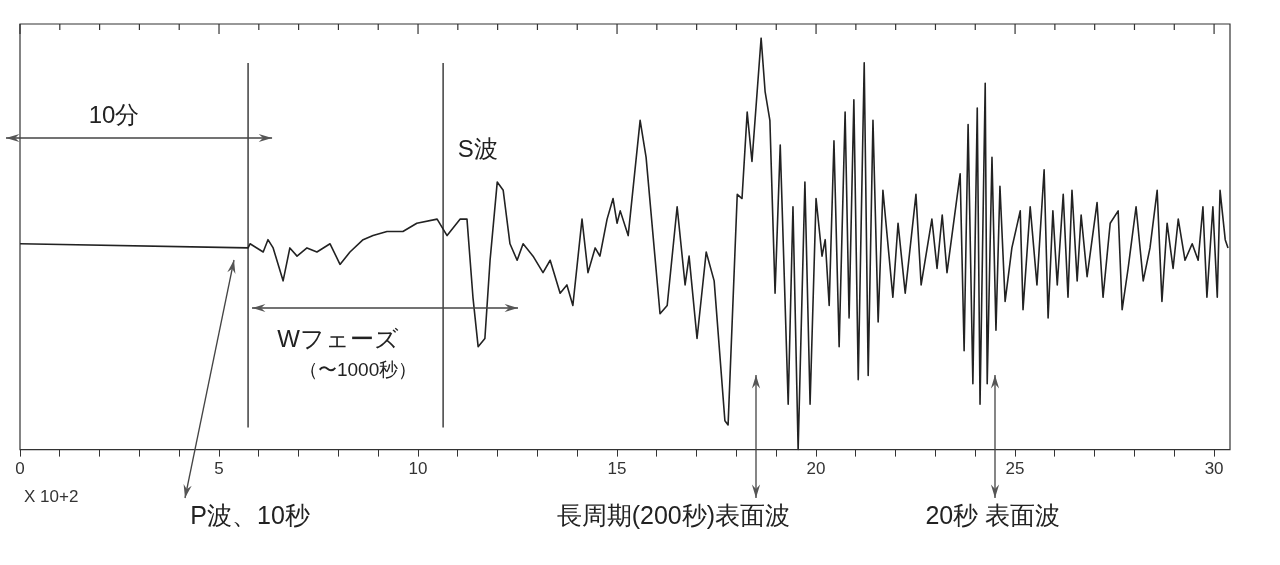  What do you see at coordinates (51, 497) in the screenshot?
I see `x-axis-title: X 10+2` at bounding box center [51, 497].